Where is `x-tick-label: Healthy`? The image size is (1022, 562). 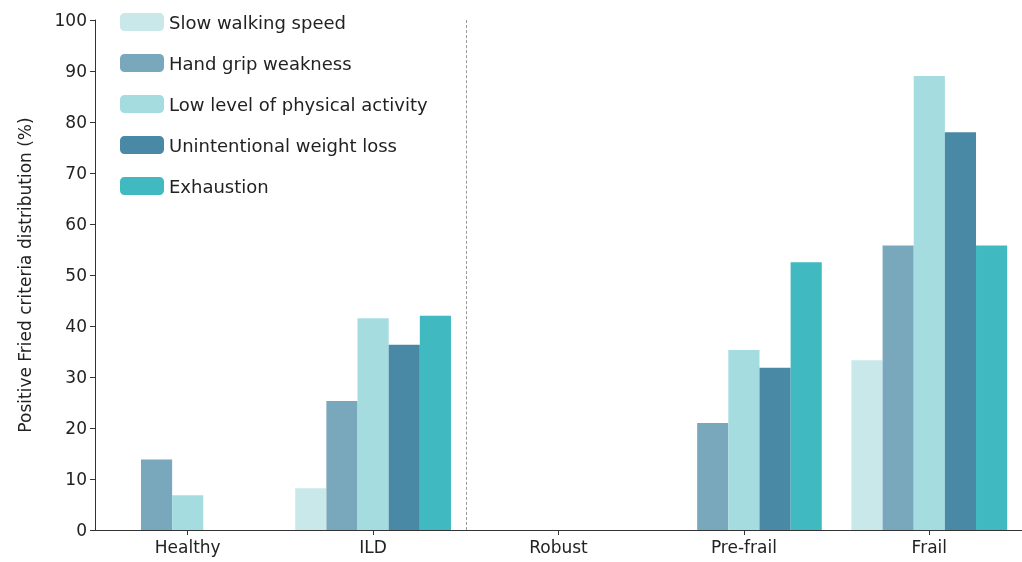
x-tick-label: Healthy is located at coordinates (187, 546).